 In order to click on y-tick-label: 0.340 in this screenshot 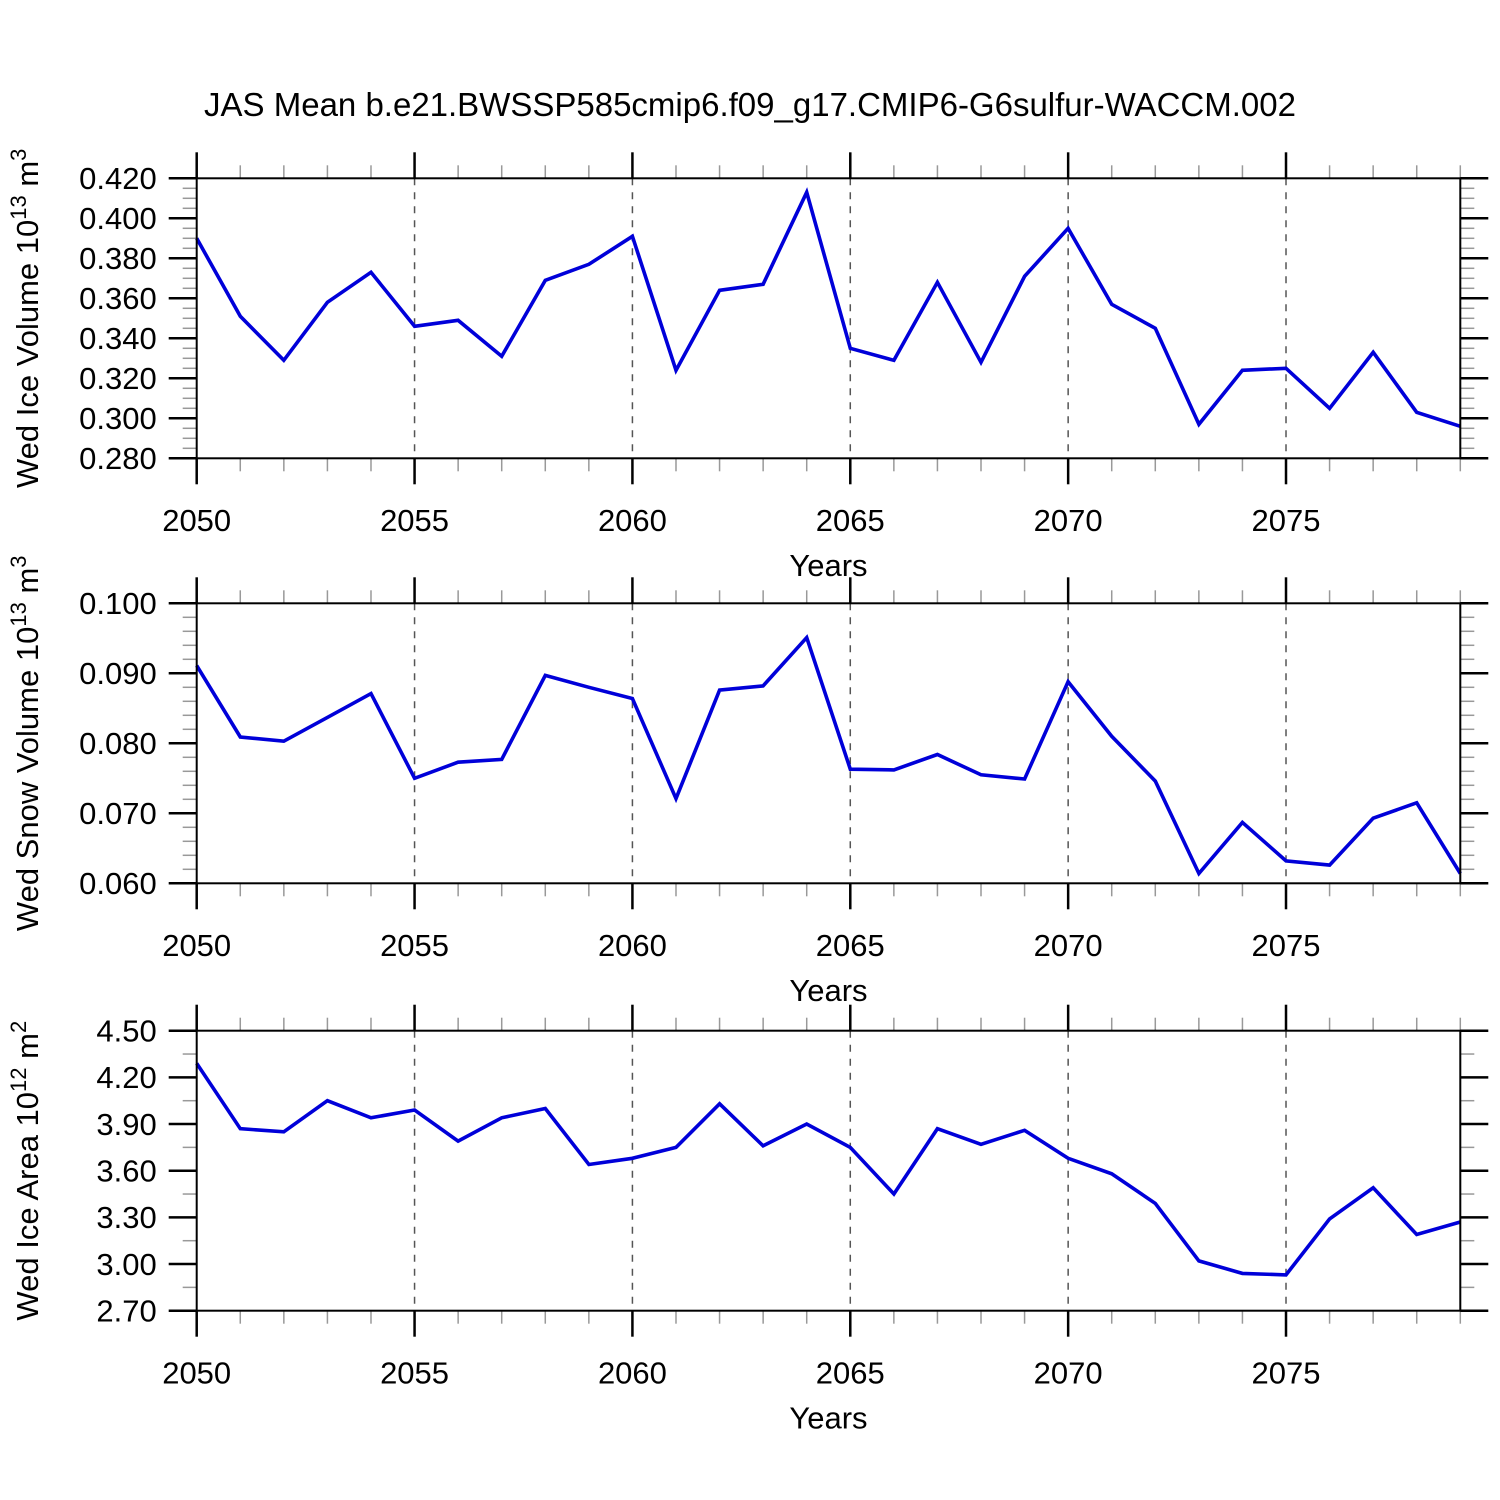, I will do `click(118, 338)`.